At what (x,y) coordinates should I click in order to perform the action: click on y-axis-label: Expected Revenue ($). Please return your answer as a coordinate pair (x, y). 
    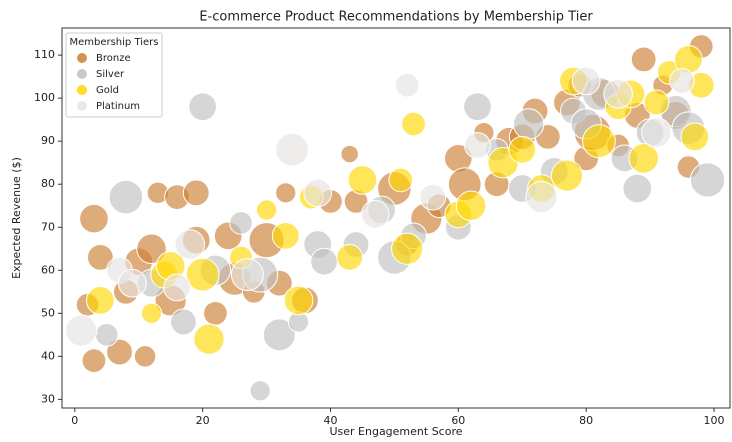
    Looking at the image, I should click on (16, 218).